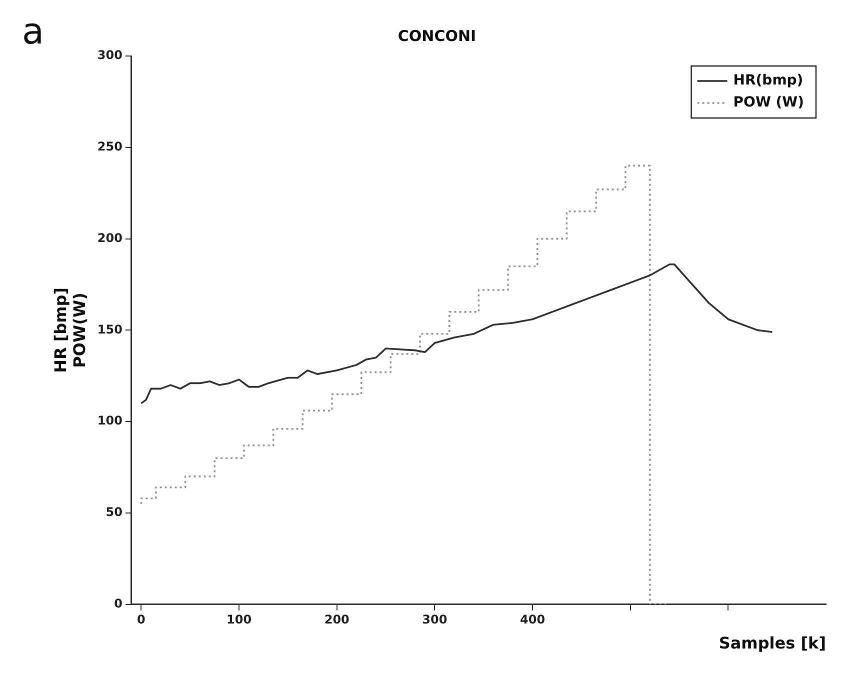  I want to click on y-tick-label: 100, so click(109, 421).